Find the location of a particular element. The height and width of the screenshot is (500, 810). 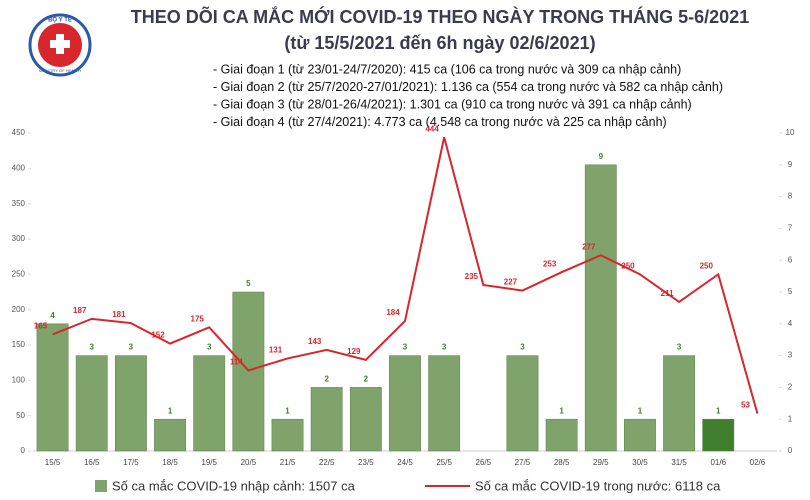

x-tick-label: 20/5 is located at coordinates (249, 462).